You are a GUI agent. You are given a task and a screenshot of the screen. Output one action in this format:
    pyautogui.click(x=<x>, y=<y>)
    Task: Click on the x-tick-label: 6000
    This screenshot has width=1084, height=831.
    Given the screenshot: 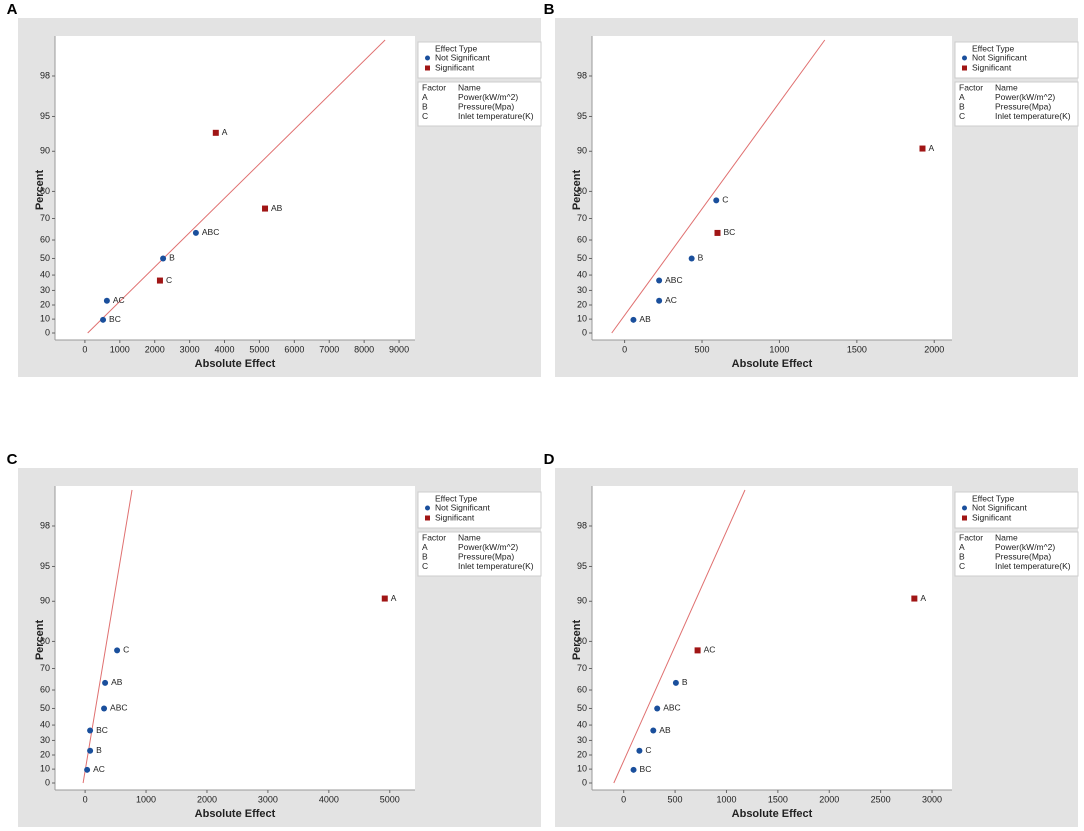 What is the action you would take?
    pyautogui.click(x=294, y=349)
    